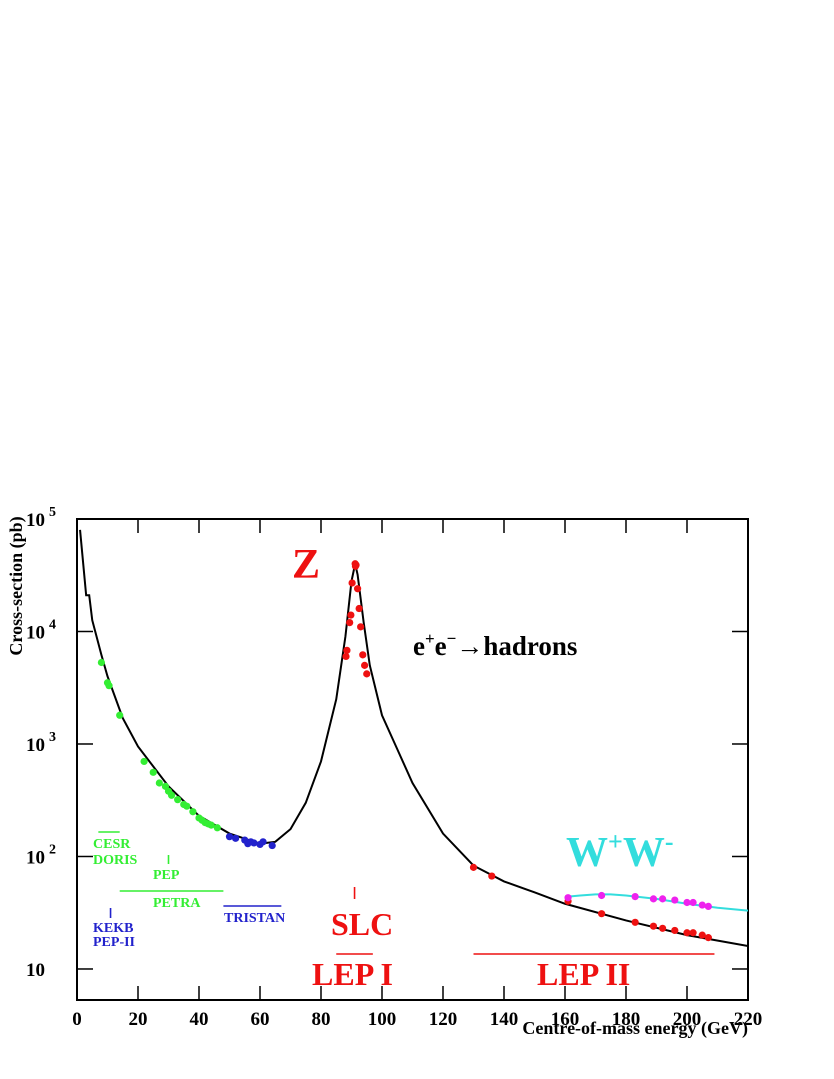 This screenshot has height=1079, width=834. What do you see at coordinates (443, 1019) in the screenshot?
I see `x-tick-label: 120` at bounding box center [443, 1019].